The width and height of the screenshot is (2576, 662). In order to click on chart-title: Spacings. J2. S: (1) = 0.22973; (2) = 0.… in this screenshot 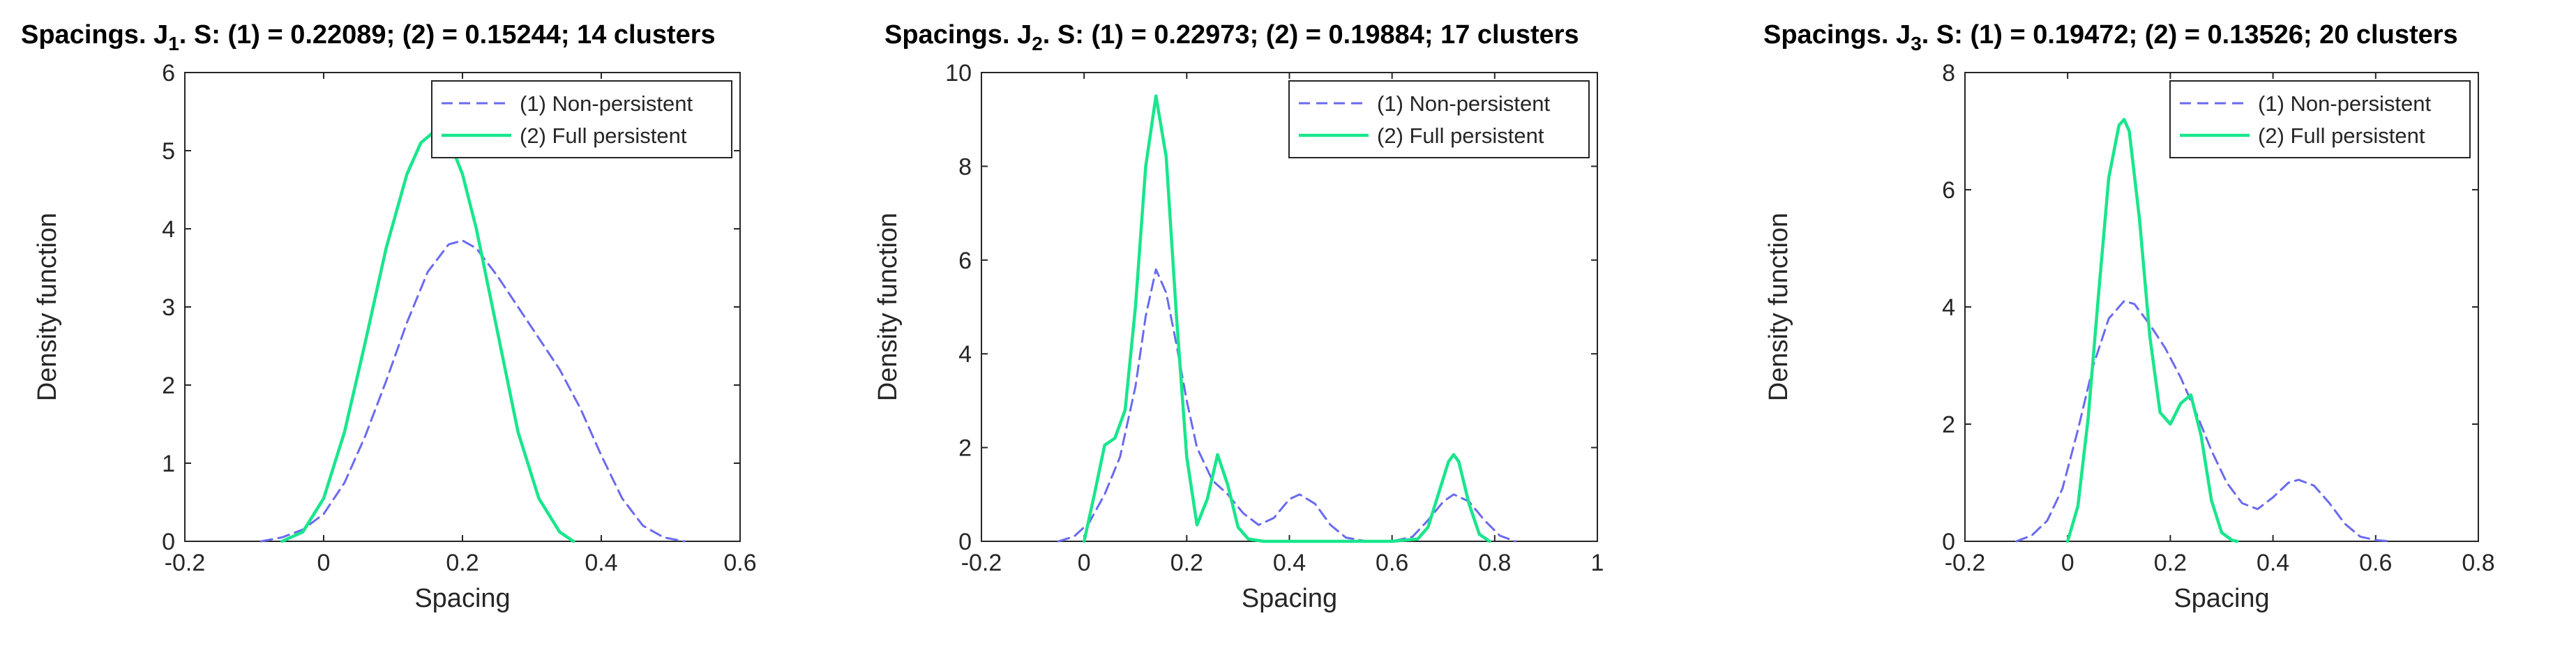, I will do `click(1231, 37)`.